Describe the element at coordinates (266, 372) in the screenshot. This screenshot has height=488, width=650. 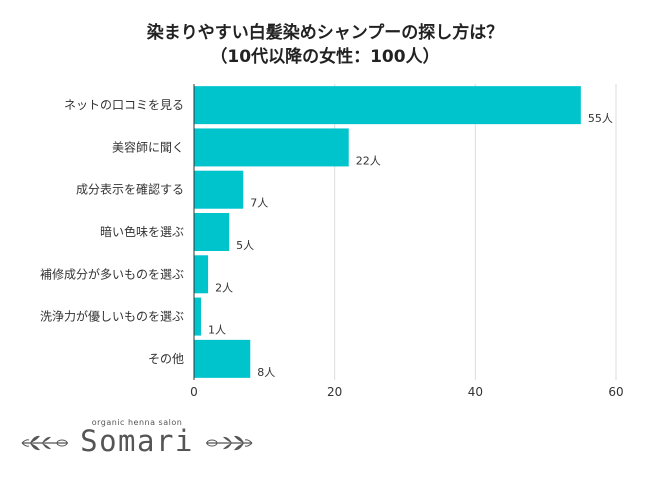
I see `data-label: 8人` at that location.